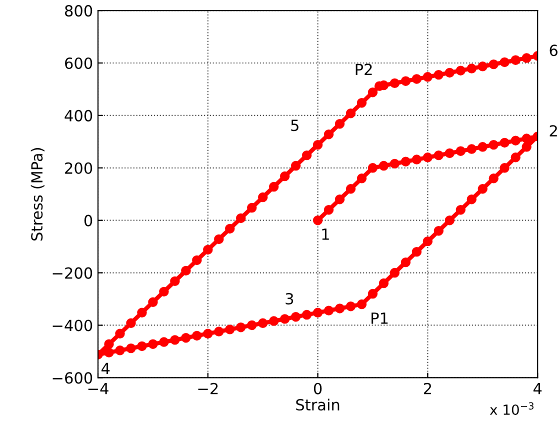 The width and height of the screenshot is (560, 422). What do you see at coordinates (364, 69) in the screenshot?
I see `annotation: P2` at bounding box center [364, 69].